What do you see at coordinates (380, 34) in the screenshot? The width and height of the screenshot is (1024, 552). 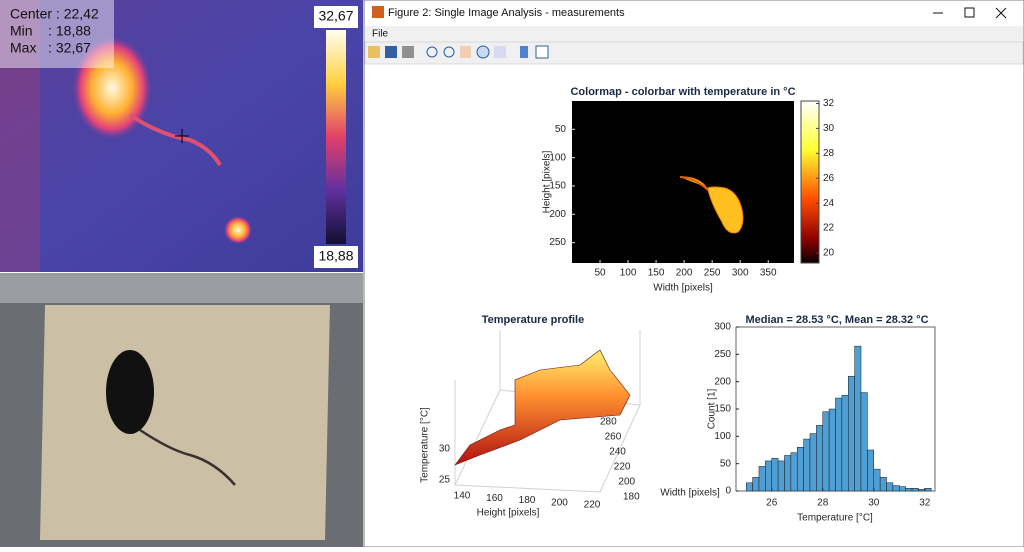 I see `menu-file: File` at bounding box center [380, 34].